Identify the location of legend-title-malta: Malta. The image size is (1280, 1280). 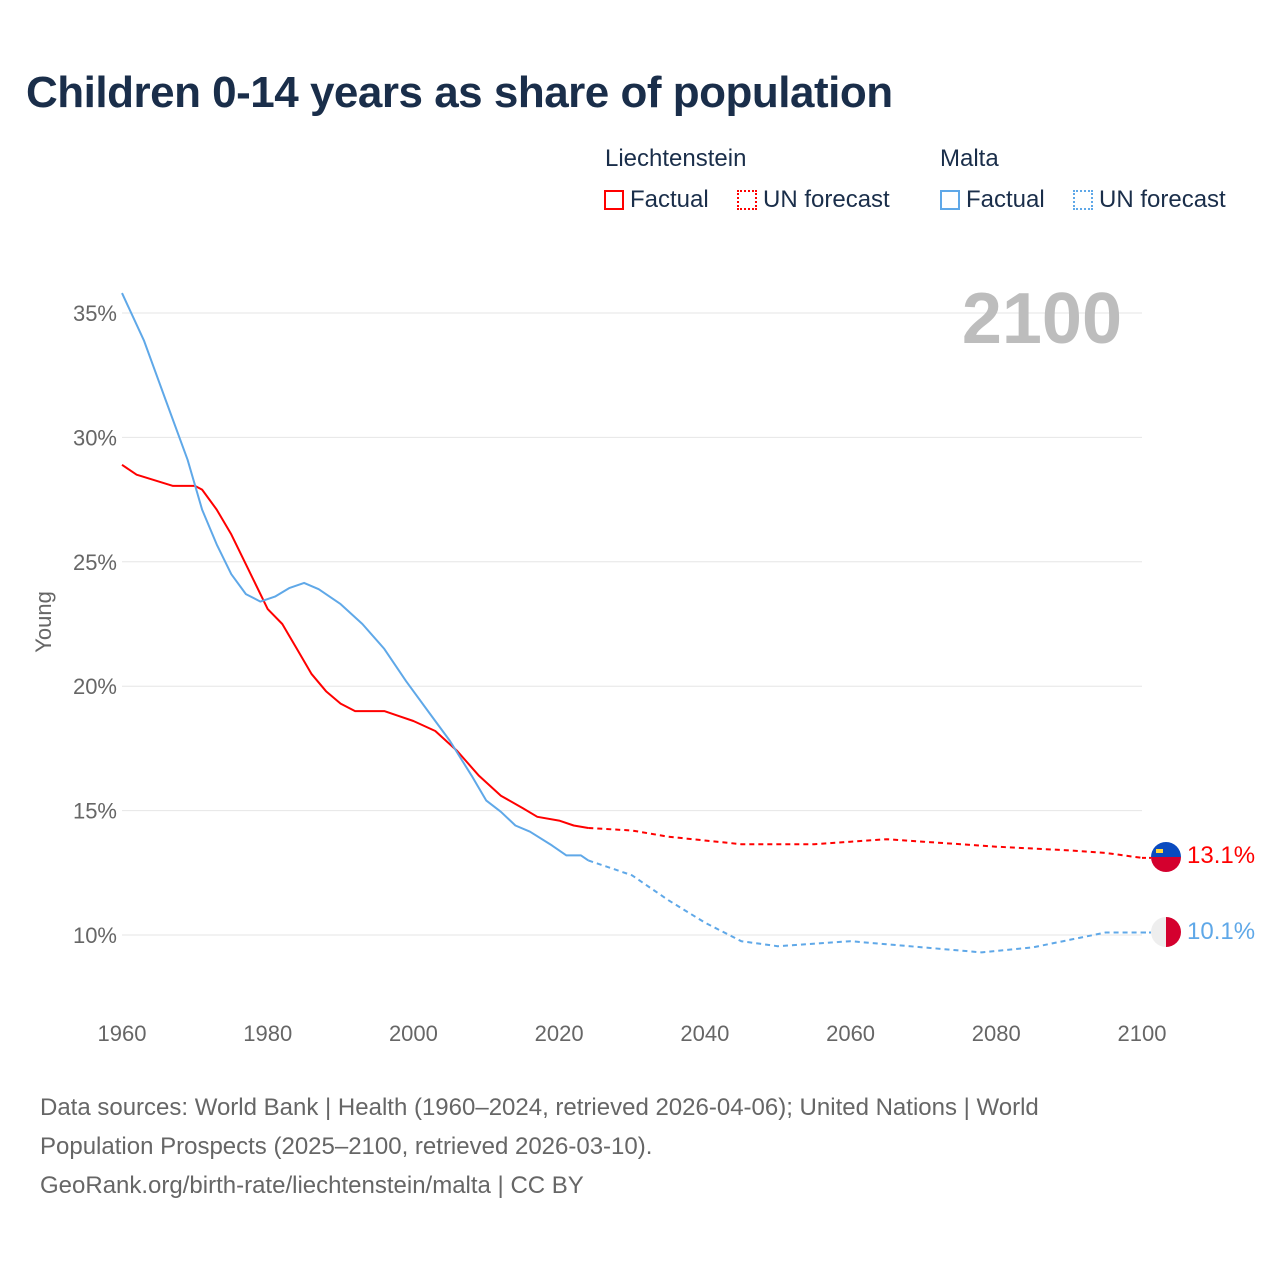
(969, 158).